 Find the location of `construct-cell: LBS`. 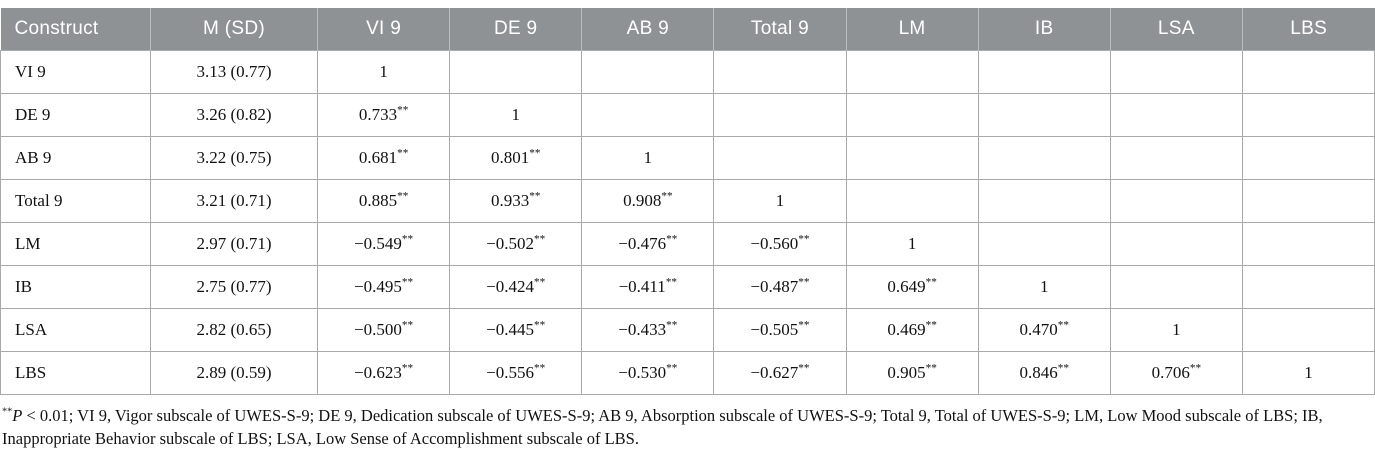

construct-cell: LBS is located at coordinates (75, 372).